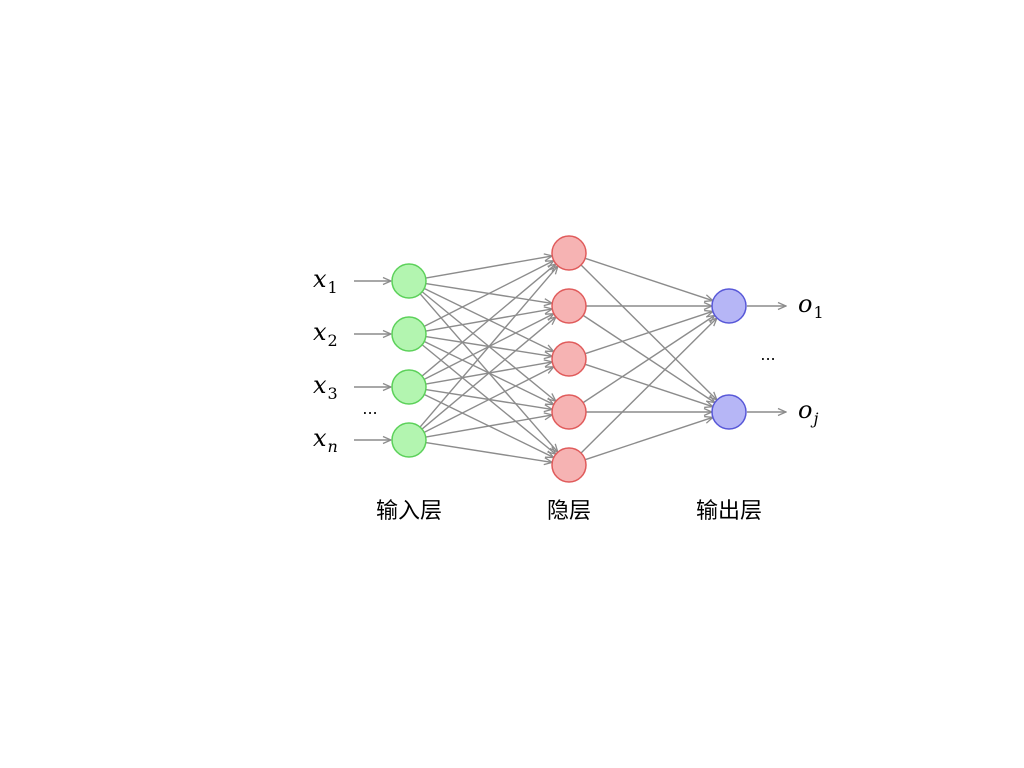 Image resolution: width=1024 pixels, height=768 pixels. Describe the element at coordinates (325, 334) in the screenshot. I see `input-label-2: x2` at that location.